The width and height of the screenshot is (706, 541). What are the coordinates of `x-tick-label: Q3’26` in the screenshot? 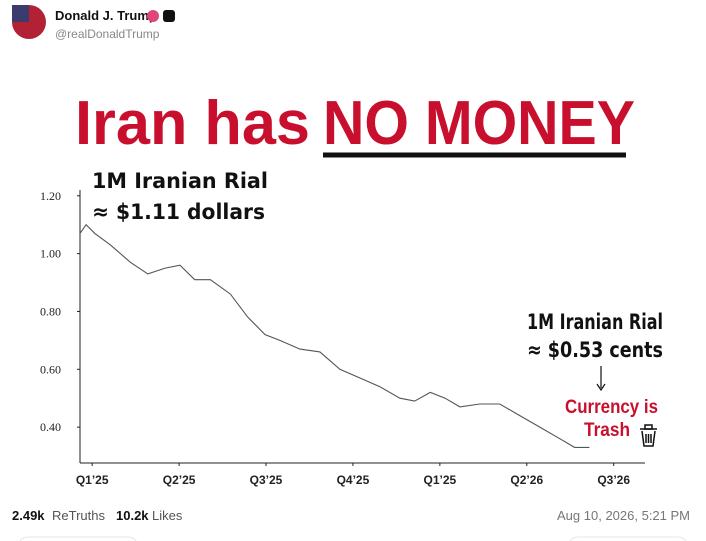 It's located at (613, 480).